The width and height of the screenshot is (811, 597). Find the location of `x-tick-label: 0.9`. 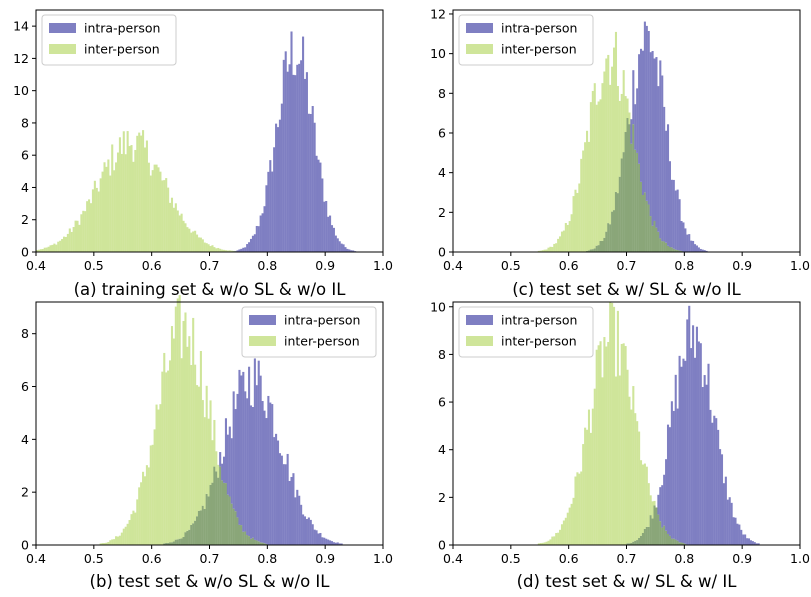

x-tick-label: 0.9 is located at coordinates (325, 558).